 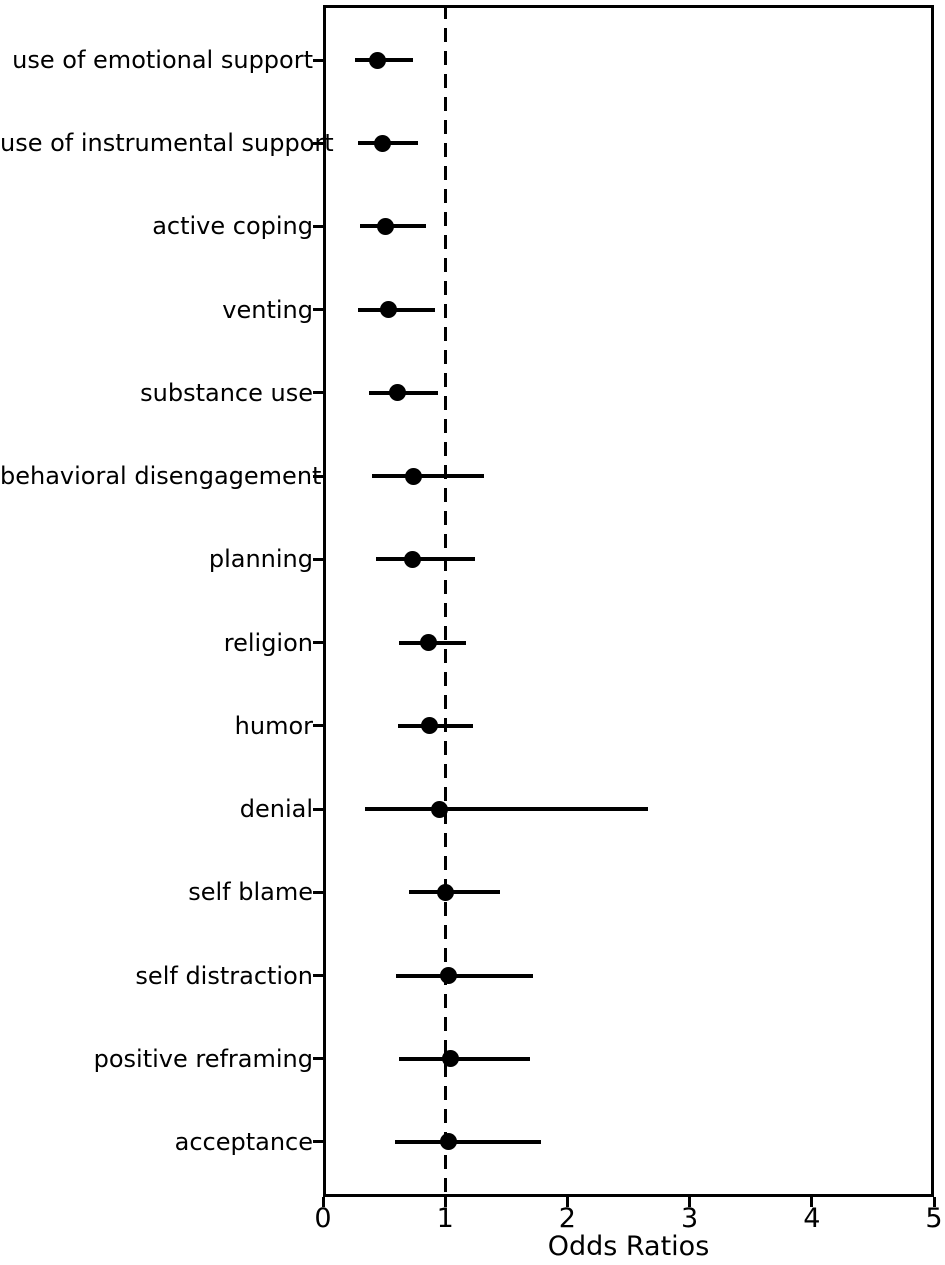 I want to click on category-label: religion, so click(x=268, y=642).